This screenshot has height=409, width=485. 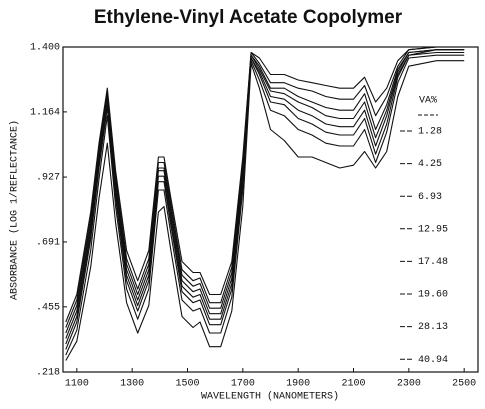 I want to click on legend-label: 40.94, so click(x=433, y=360).